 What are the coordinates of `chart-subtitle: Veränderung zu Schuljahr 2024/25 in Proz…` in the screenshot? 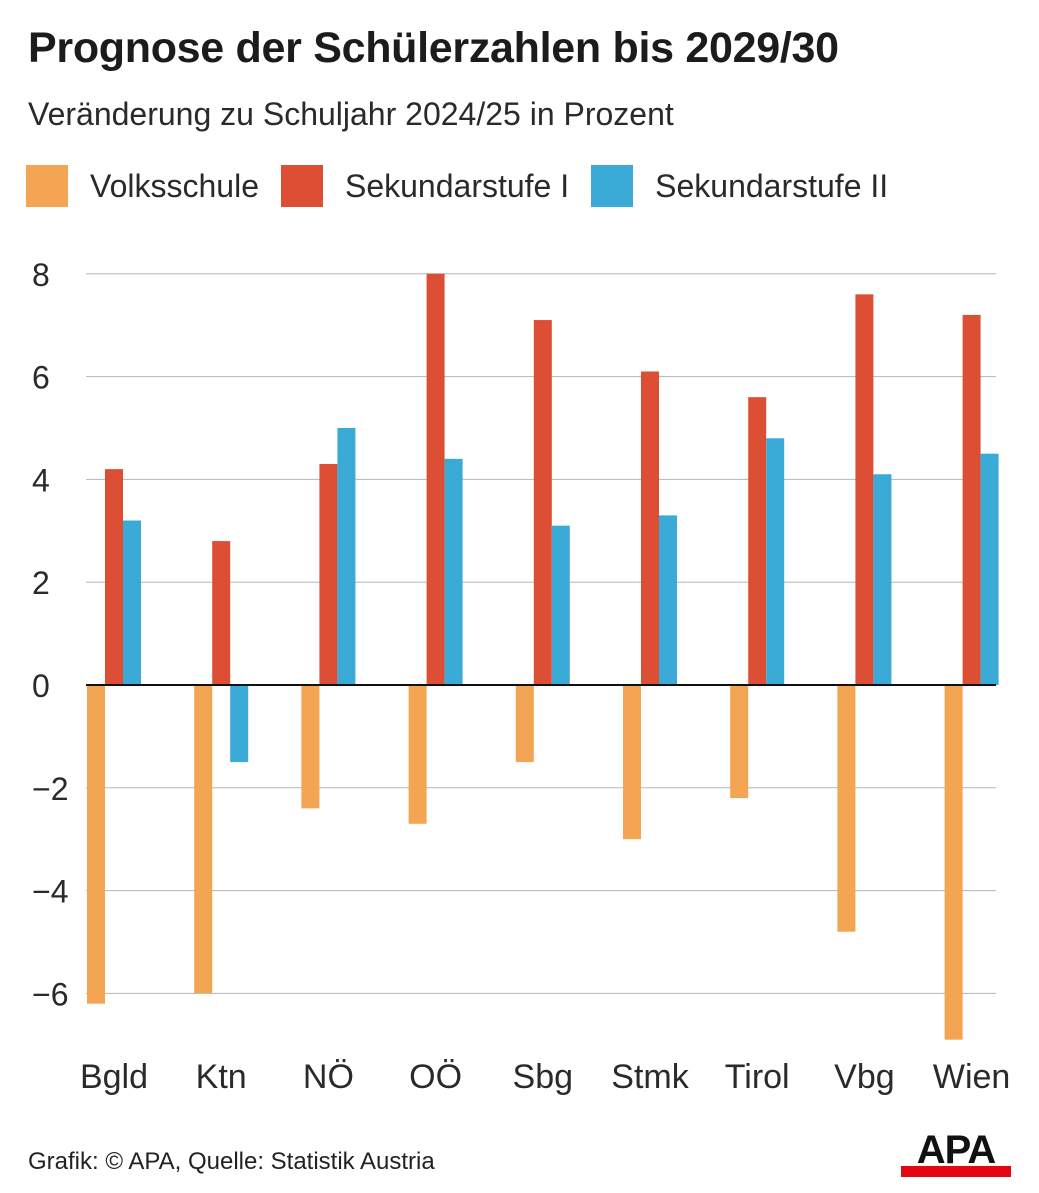 It's located at (351, 114).